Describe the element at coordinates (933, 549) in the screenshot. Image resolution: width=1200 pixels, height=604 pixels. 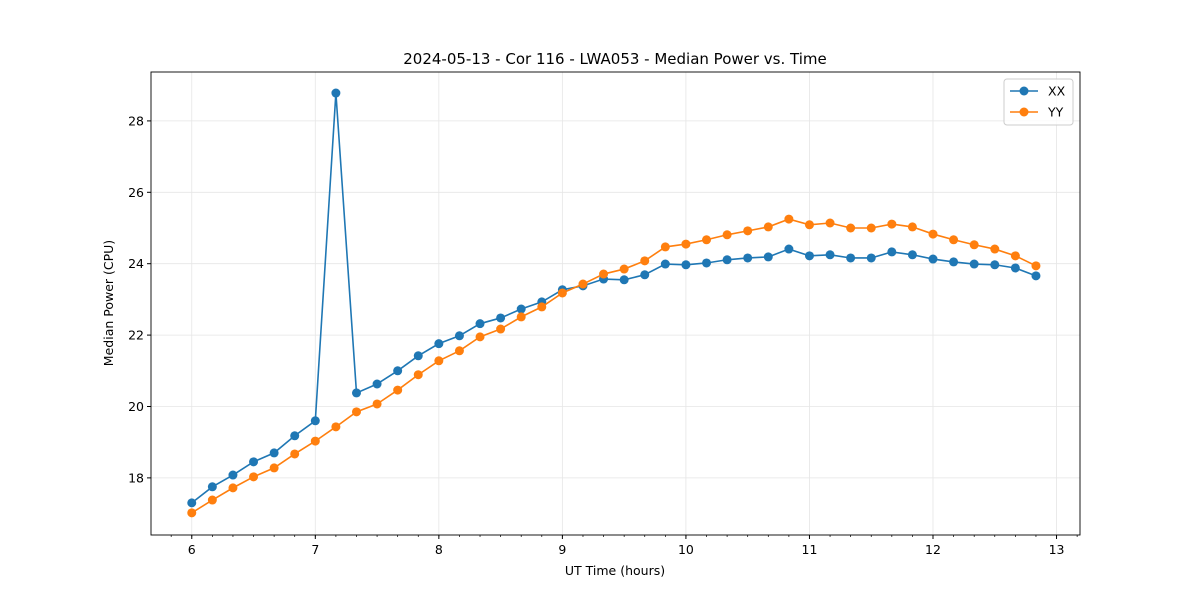
I see `x-tick-label: 12` at that location.